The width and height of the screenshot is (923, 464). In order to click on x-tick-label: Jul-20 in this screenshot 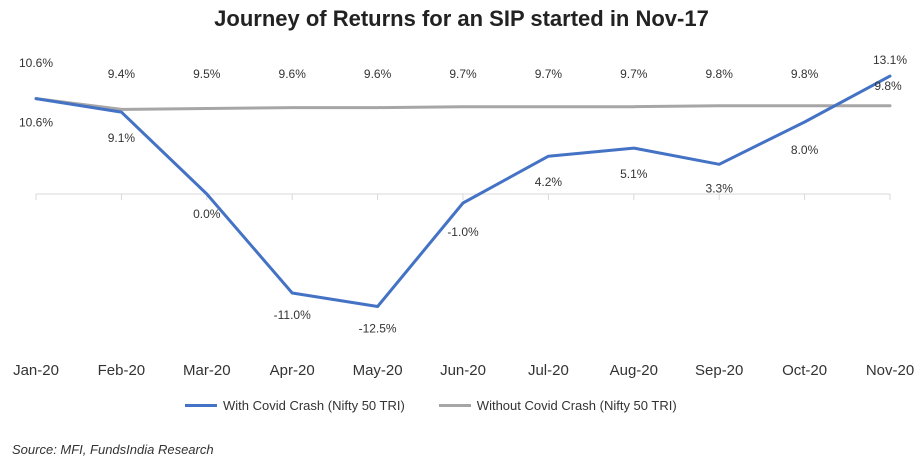, I will do `click(548, 370)`.